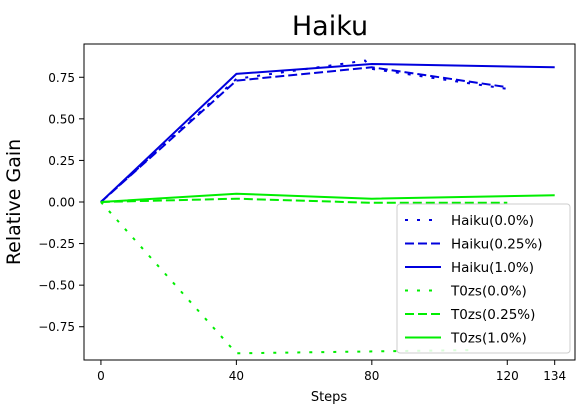 This screenshot has height=407, width=577. What do you see at coordinates (492, 268) in the screenshot?
I see `legend-label: Haiku(1.0%)` at bounding box center [492, 268].